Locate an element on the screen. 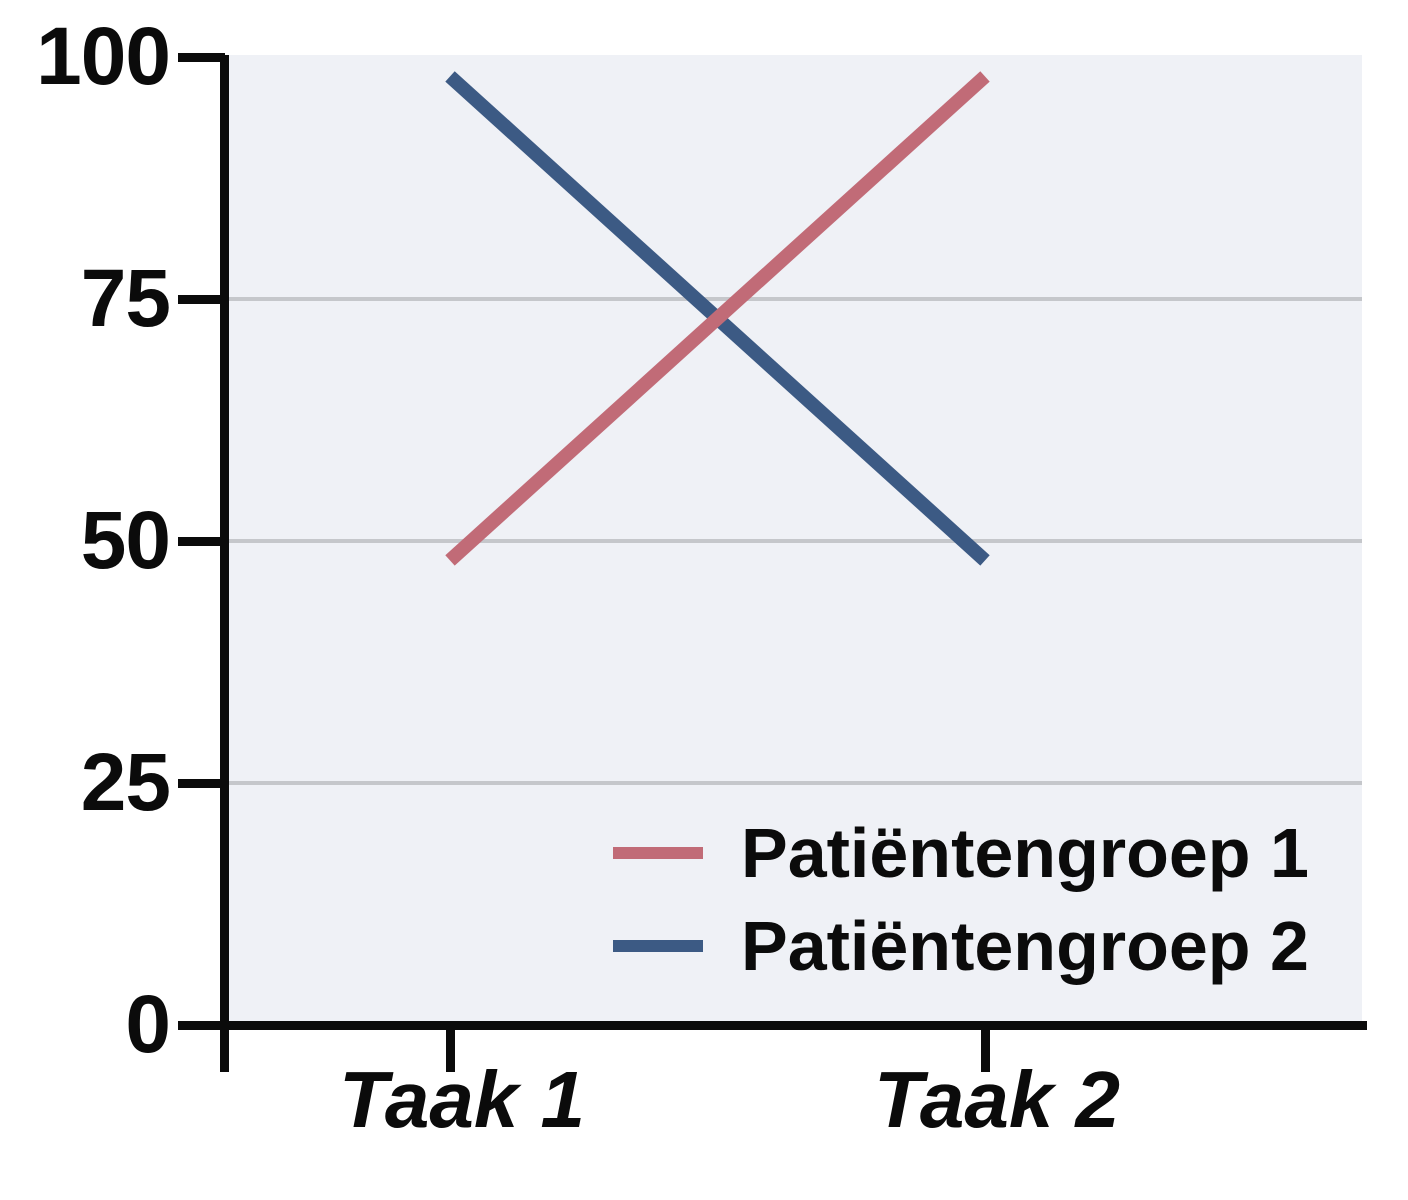 The height and width of the screenshot is (1200, 1408). legend: Patiëntengroep 1 Patiëntengroep 2 is located at coordinates (961, 899).